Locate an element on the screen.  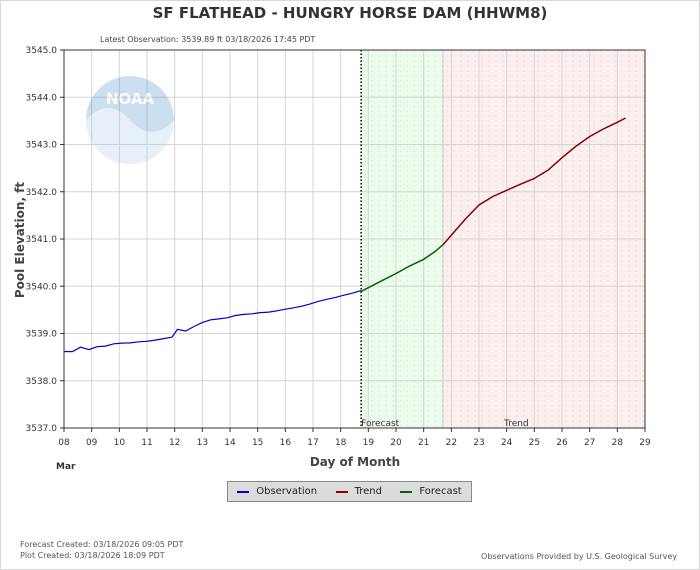
x-tick-label: 21 is located at coordinates (423, 443).